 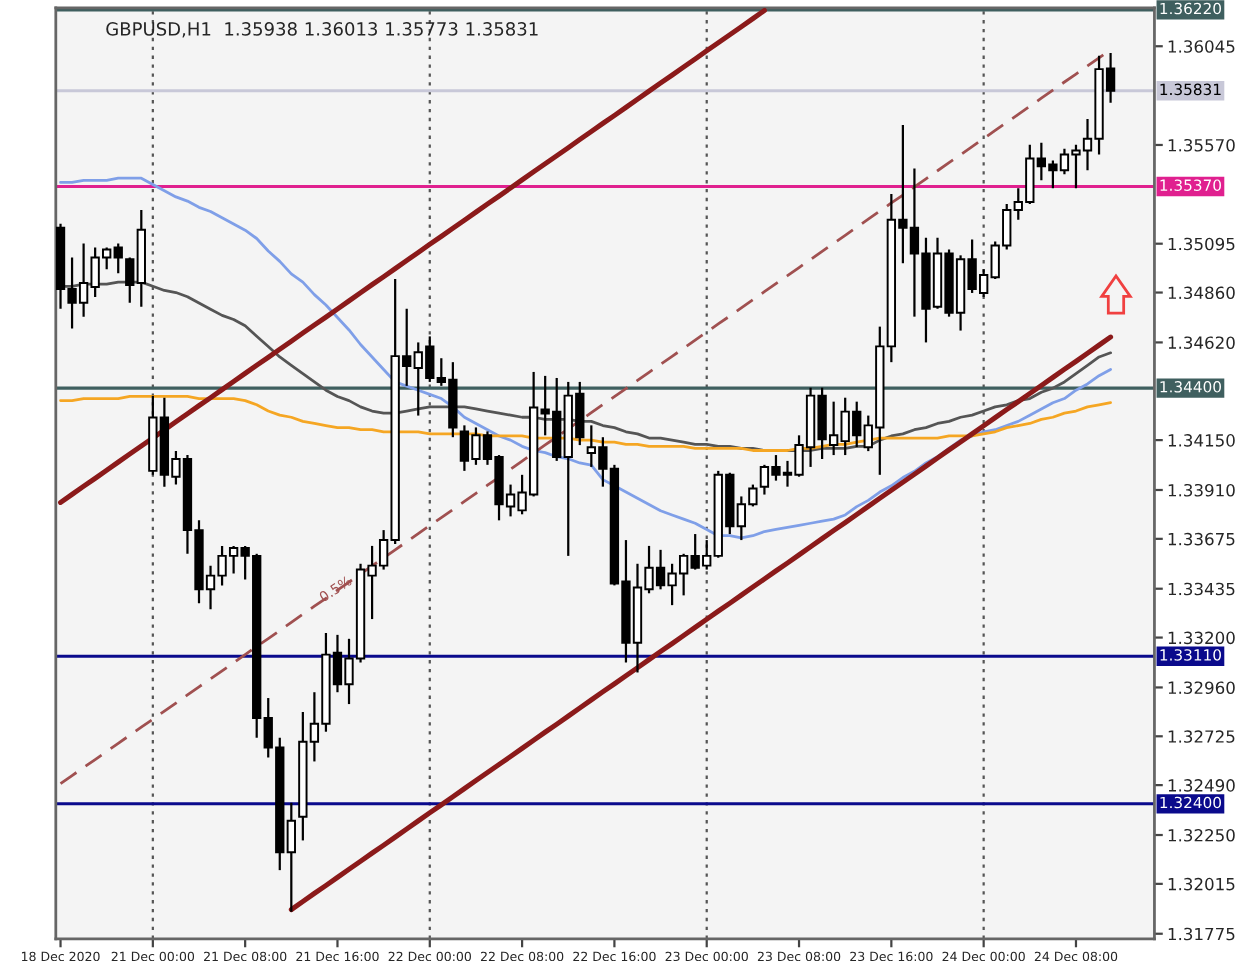 What do you see at coordinates (1201, 785) in the screenshot?
I see `y-tick-label: 1.32490` at bounding box center [1201, 785].